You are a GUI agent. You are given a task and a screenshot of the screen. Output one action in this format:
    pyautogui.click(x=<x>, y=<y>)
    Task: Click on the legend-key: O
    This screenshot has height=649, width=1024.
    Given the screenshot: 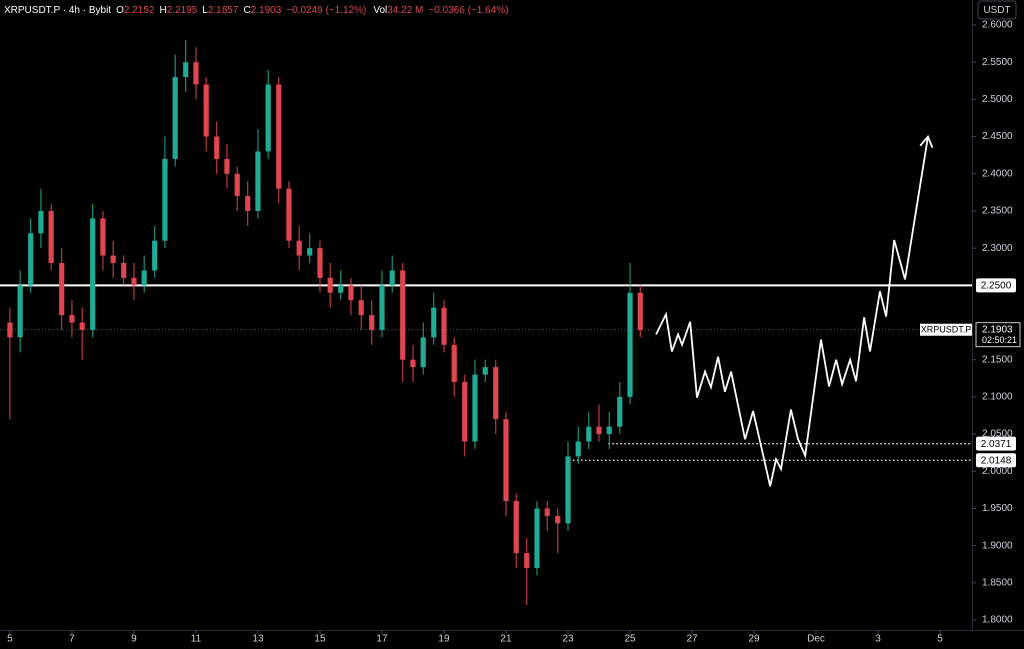 What is the action you would take?
    pyautogui.click(x=120, y=10)
    